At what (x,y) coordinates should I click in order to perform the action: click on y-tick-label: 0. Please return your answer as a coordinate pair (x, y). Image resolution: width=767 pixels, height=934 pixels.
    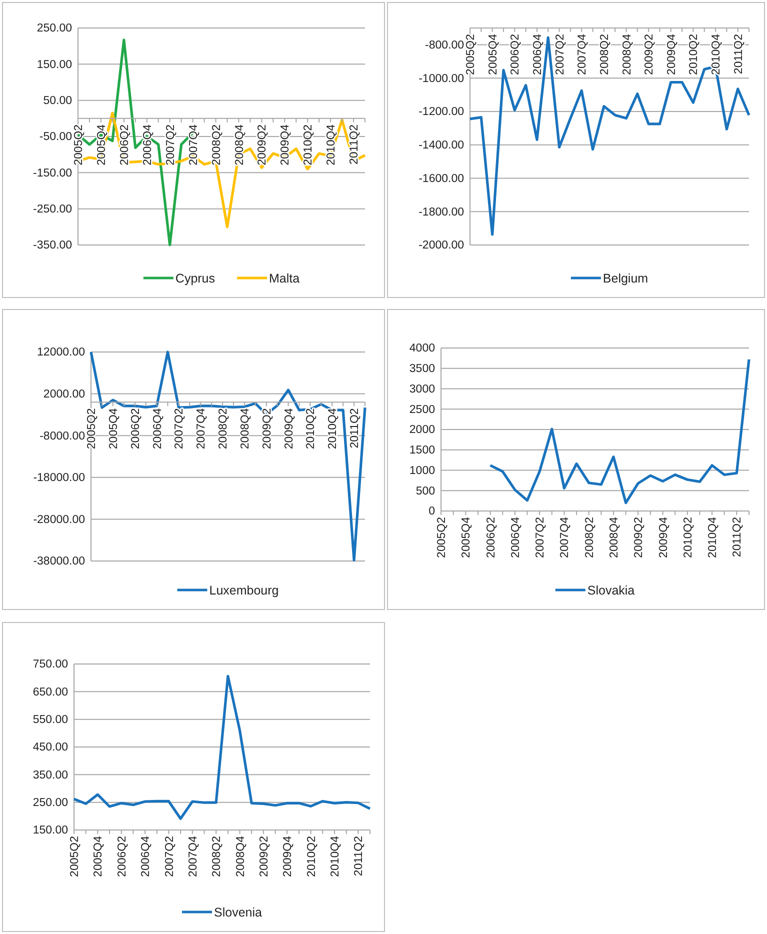
    Looking at the image, I should click on (431, 512).